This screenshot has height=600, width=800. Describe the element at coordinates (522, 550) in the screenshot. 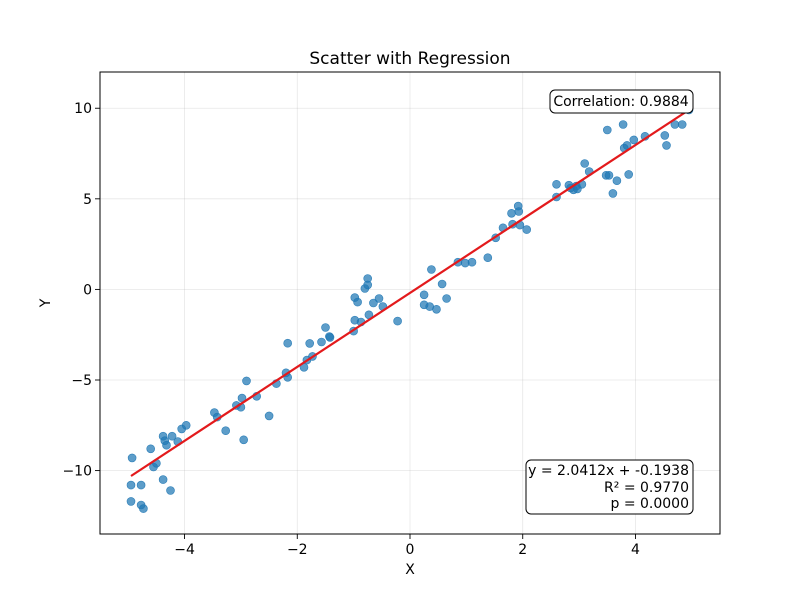

I see `x-tick-label: 2` at that location.